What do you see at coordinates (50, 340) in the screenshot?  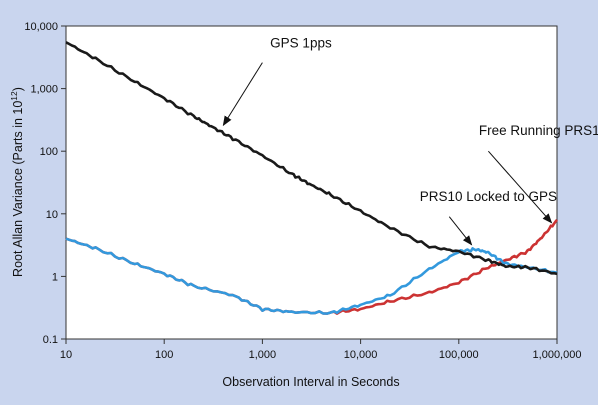 I see `y-tick-label-0: 0.1` at bounding box center [50, 340].